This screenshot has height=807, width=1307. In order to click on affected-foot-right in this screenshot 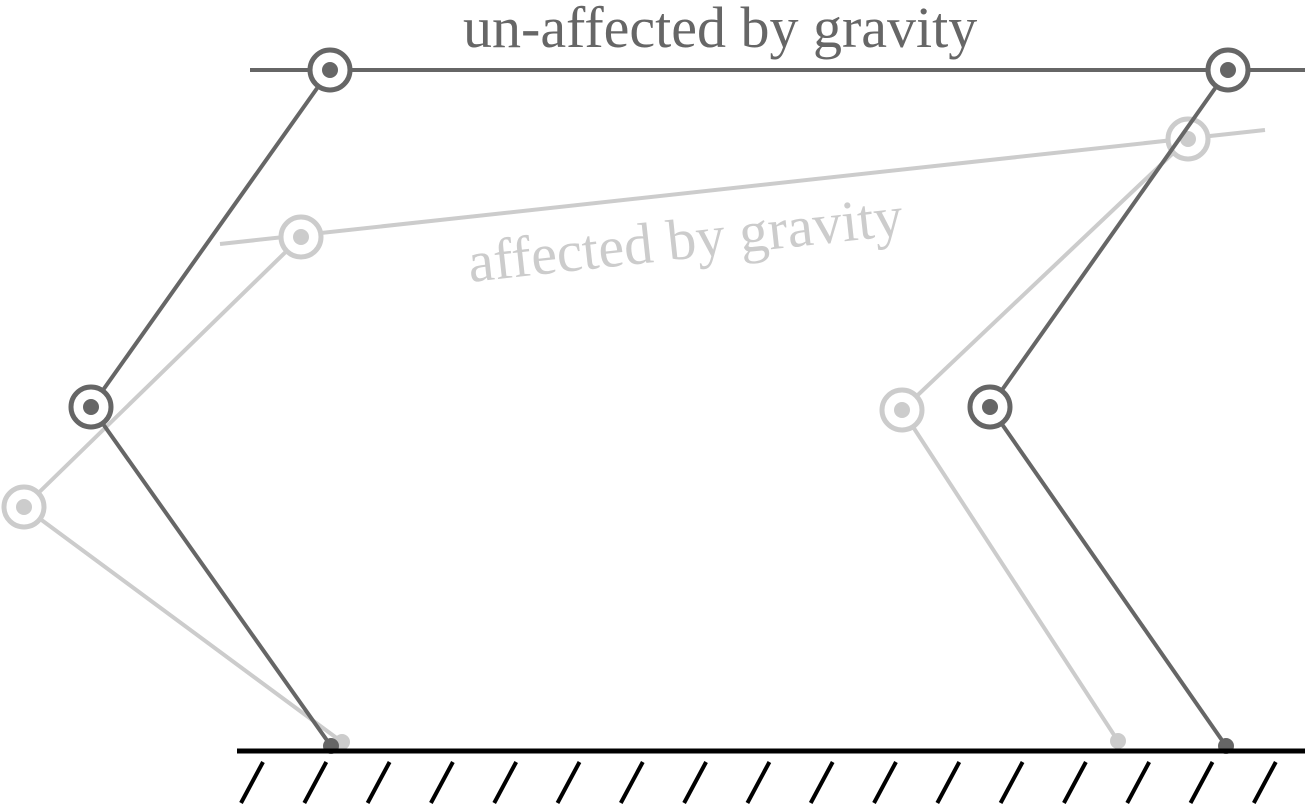, I will do `click(1118, 741)`.